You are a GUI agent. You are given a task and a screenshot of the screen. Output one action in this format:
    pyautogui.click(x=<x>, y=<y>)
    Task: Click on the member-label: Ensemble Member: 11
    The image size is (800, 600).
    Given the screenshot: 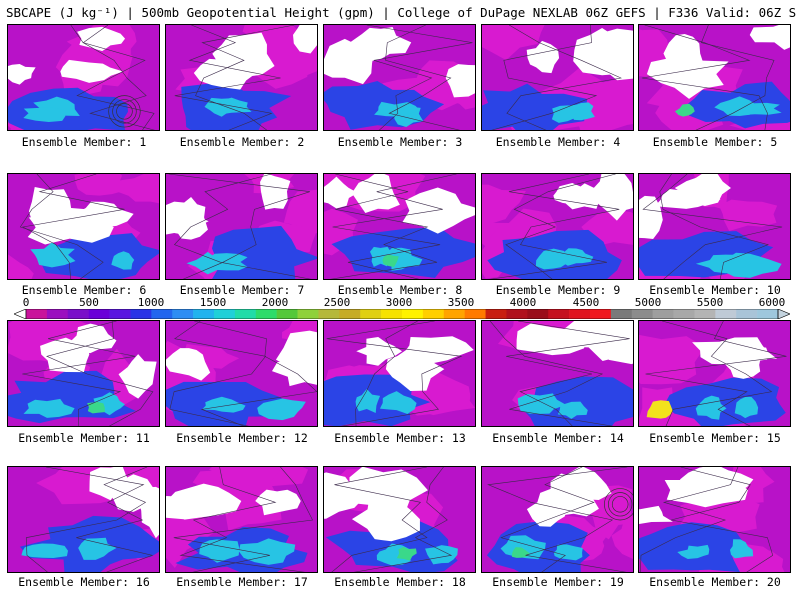 What is the action you would take?
    pyautogui.click(x=84, y=438)
    